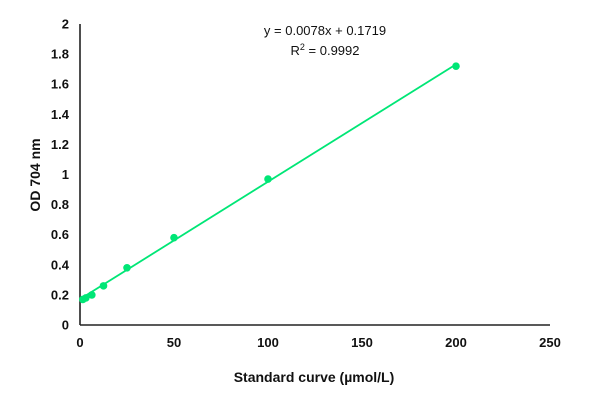 The width and height of the screenshot is (600, 403). I want to click on y-axis-title: OD 704 nm, so click(35, 174).